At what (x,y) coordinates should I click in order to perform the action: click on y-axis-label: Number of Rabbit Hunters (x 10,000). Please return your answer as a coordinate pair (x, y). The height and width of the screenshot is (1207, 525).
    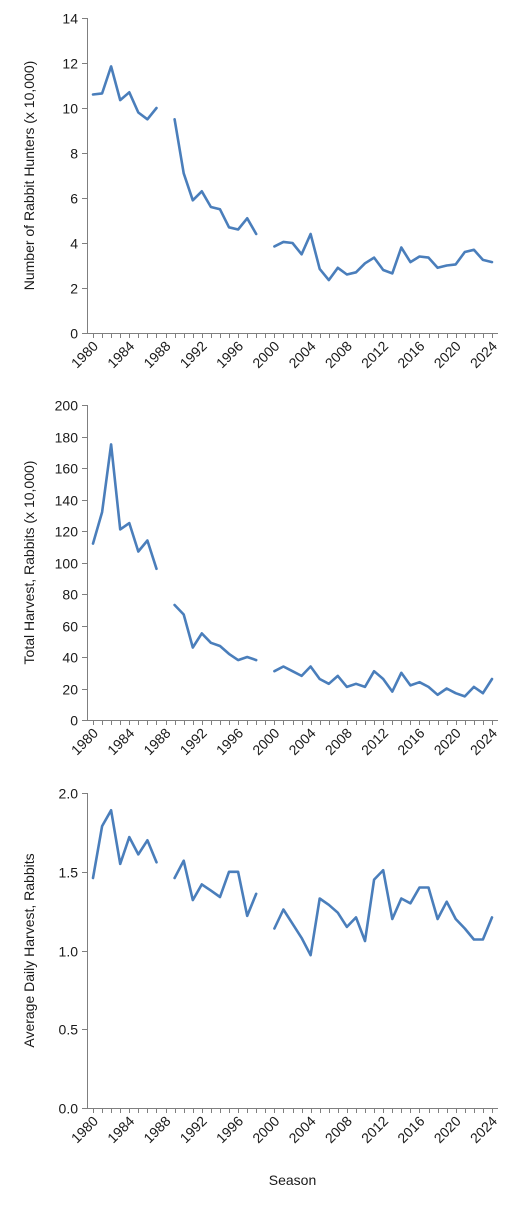
    Looking at the image, I should click on (29, 176).